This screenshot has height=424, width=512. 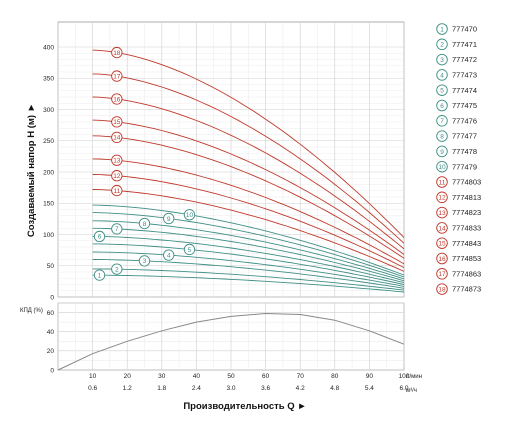 I want to click on efficiency-y-axis-label: КПД (%), so click(x=31, y=311).